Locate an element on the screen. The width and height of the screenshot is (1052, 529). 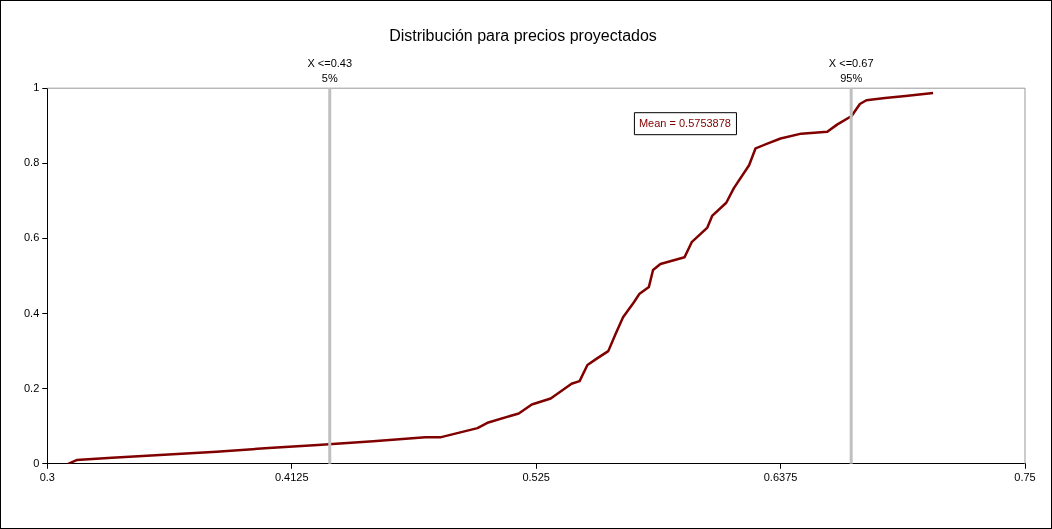
x-tick-label: 0.4125 is located at coordinates (291, 477).